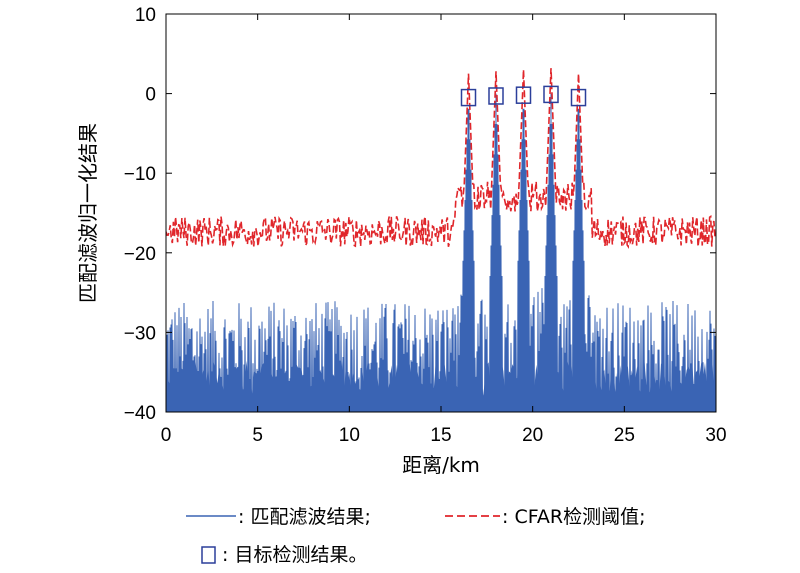  Describe the element at coordinates (532, 435) in the screenshot. I see `x-tick-label: 20` at that location.